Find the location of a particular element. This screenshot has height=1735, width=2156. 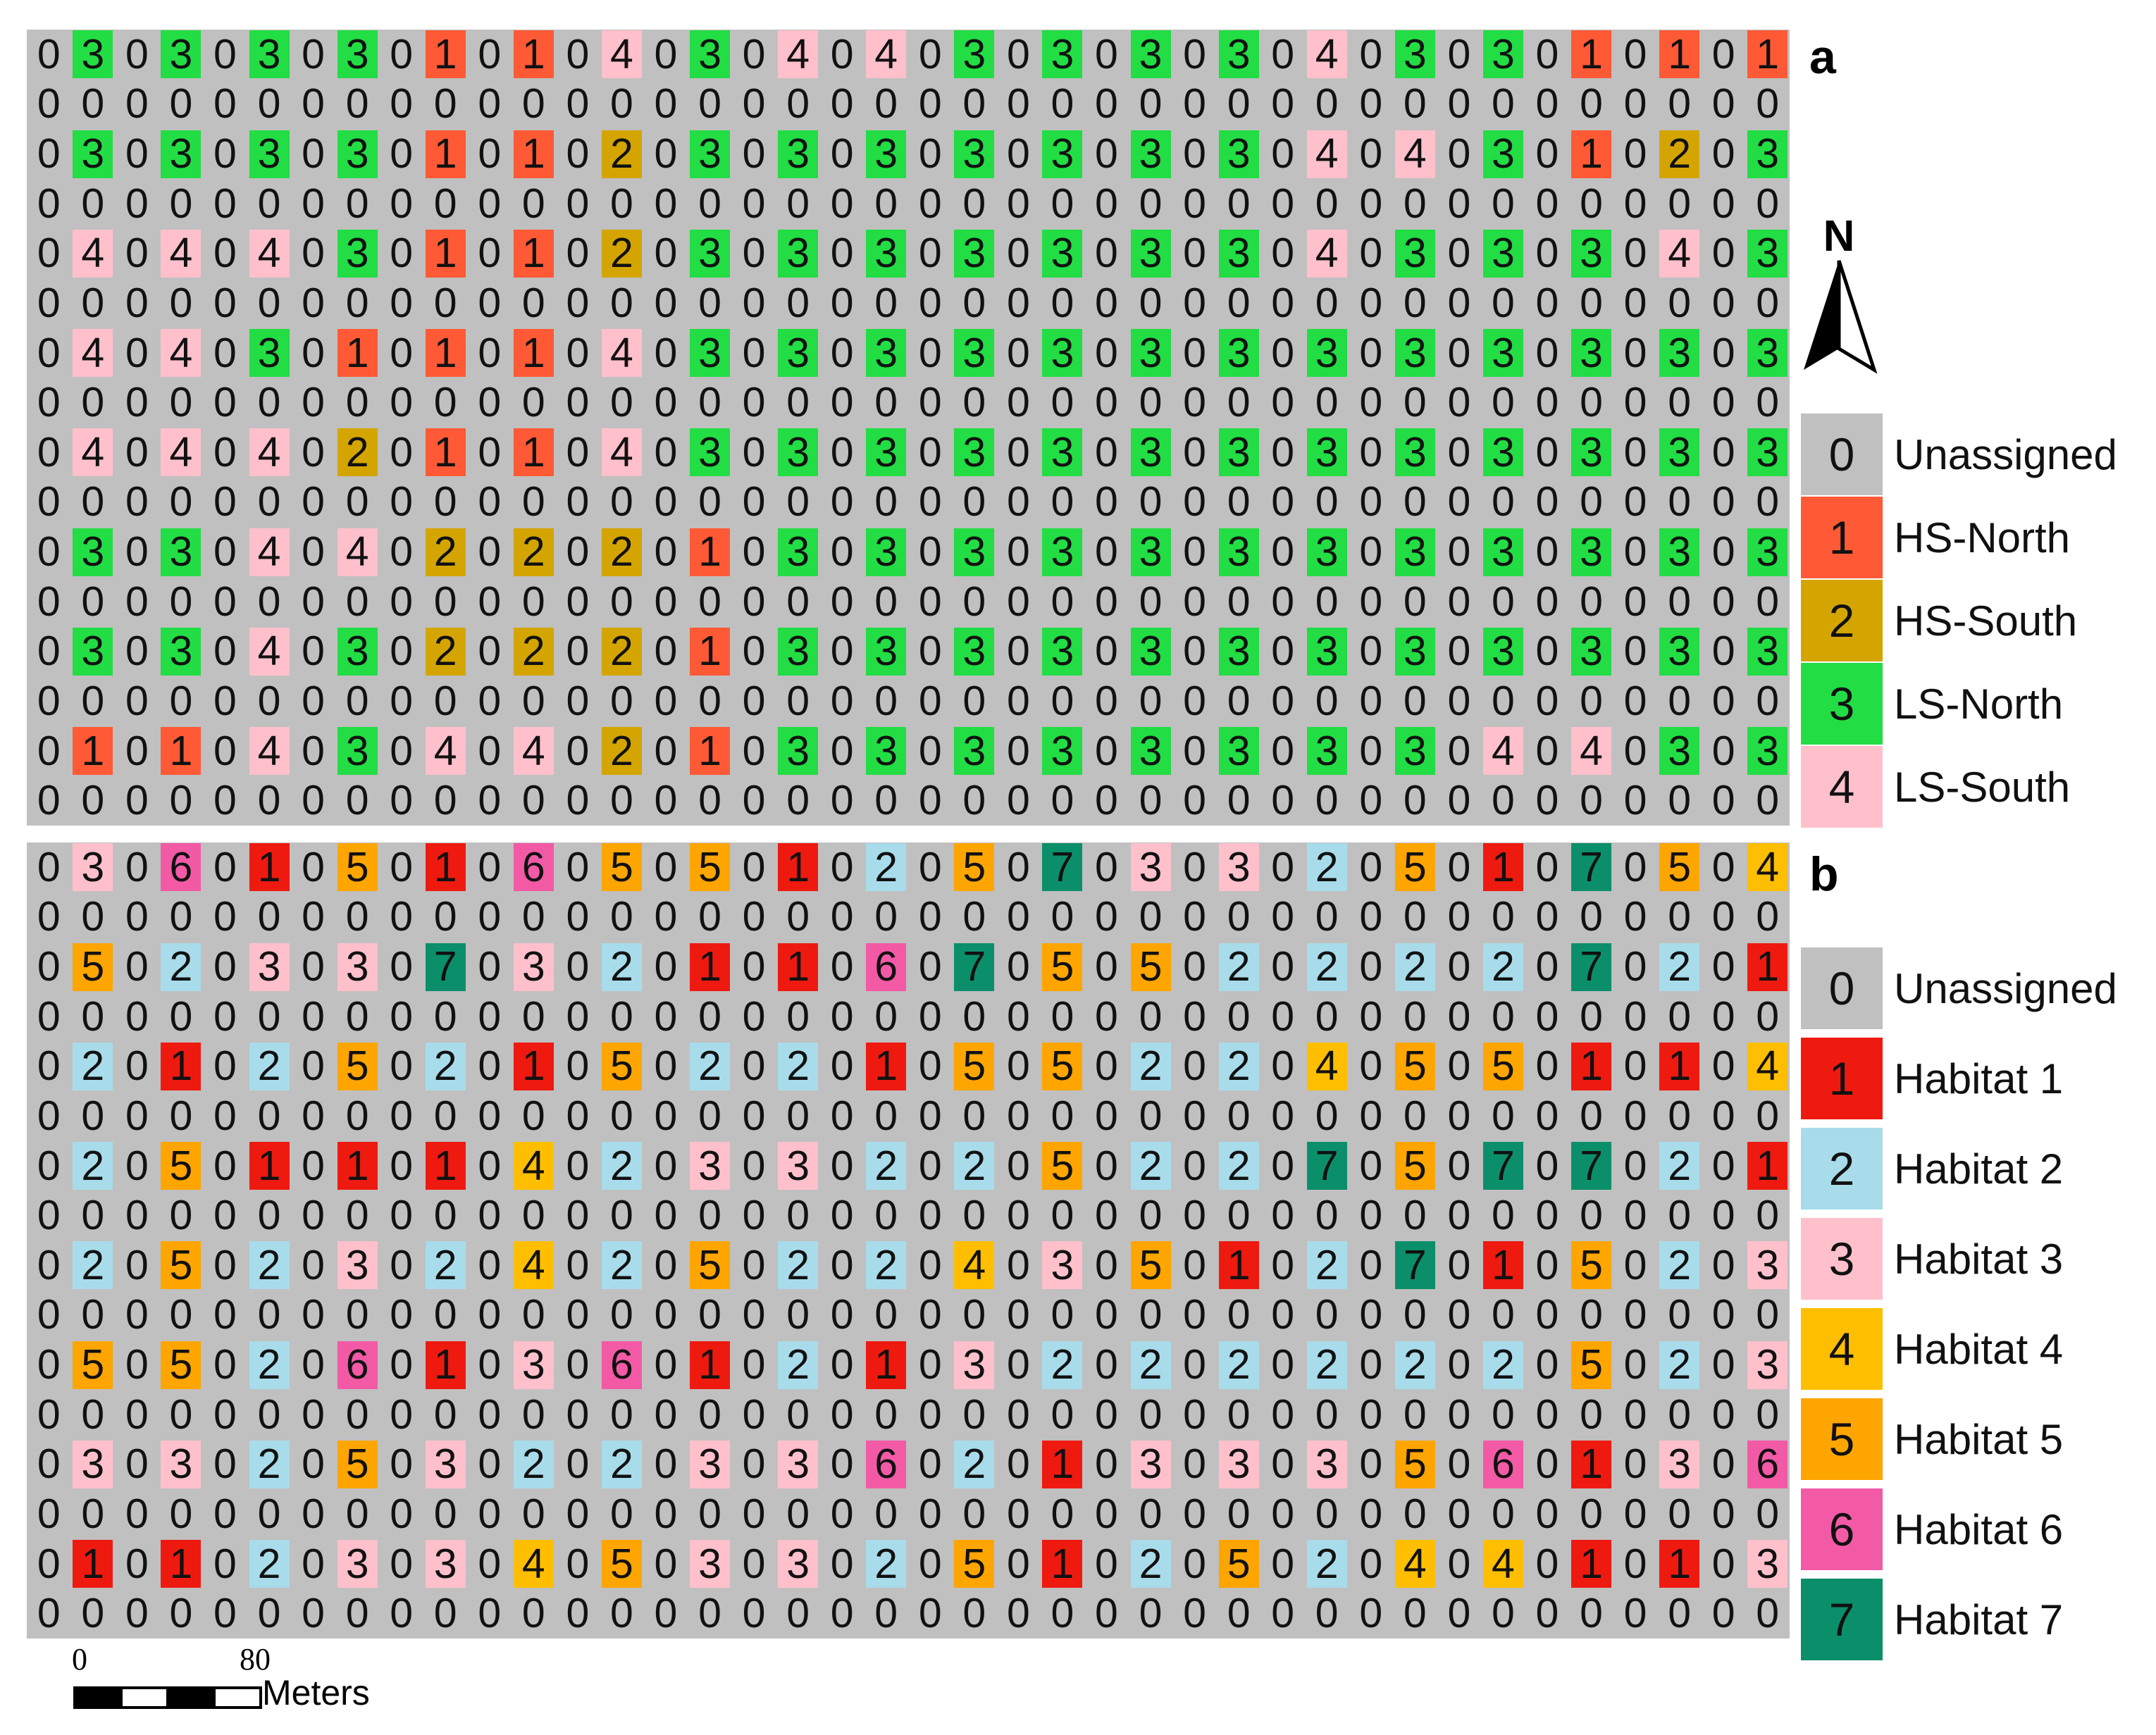

panel-b-cell-r14-c25: 2 is located at coordinates (1150, 1564).